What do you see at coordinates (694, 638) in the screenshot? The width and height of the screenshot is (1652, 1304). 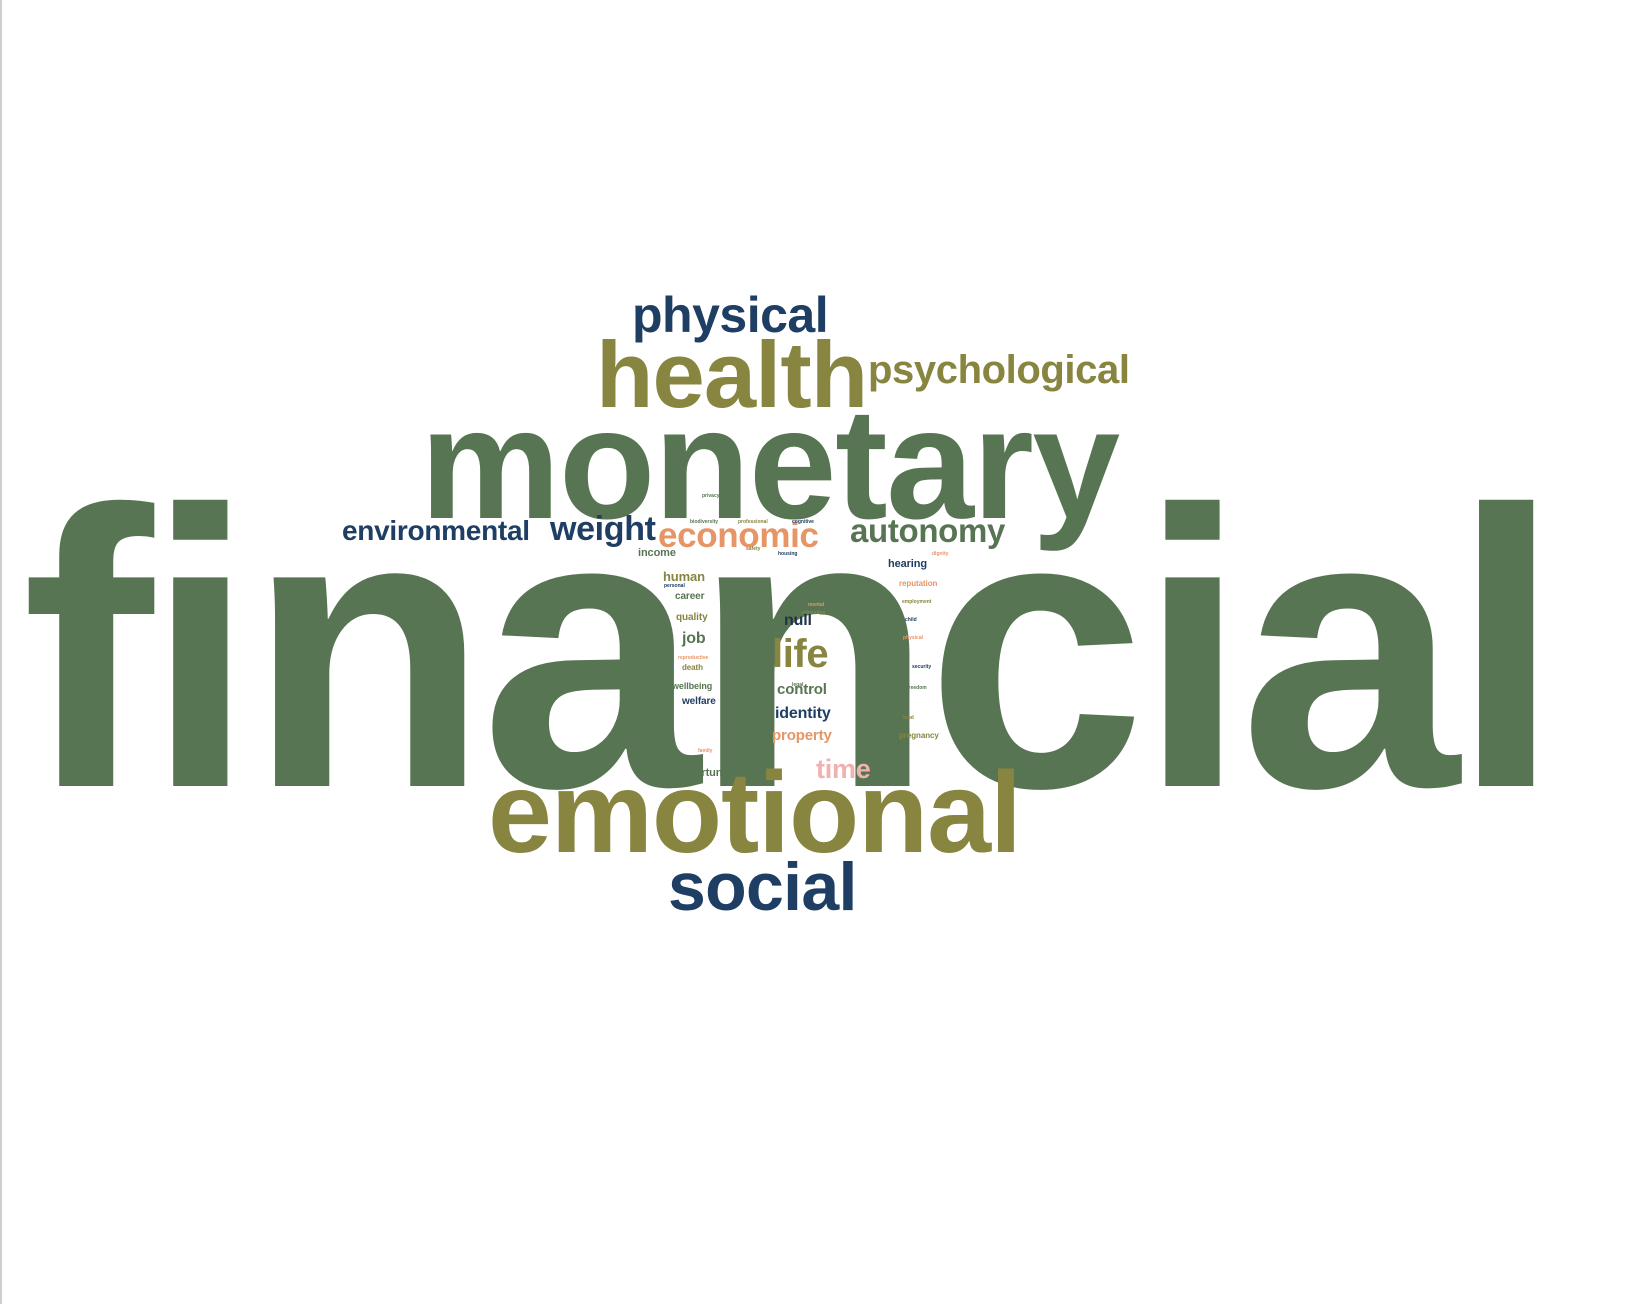 I see `word-job: job` at bounding box center [694, 638].